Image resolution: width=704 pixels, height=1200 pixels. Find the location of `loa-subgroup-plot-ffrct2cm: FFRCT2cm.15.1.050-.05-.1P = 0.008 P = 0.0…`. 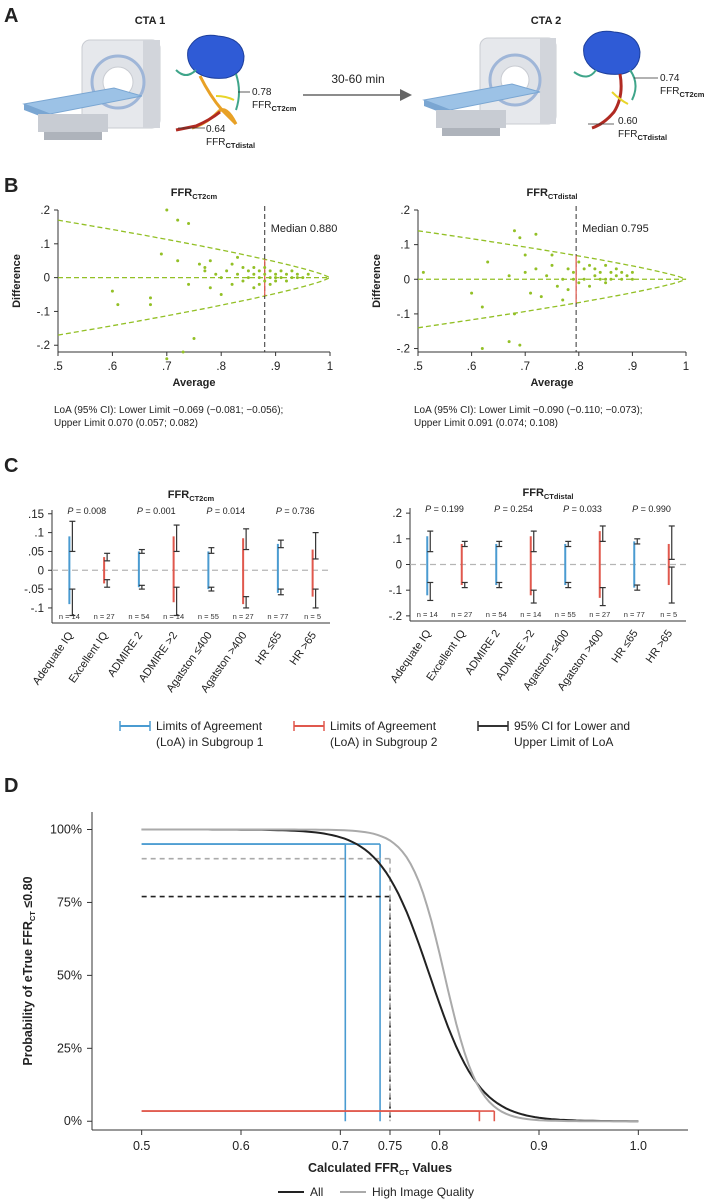

loa-subgroup-plot-ffrct2cm: FFRCT2cm.15.1.050-.05-.1P = 0.008 P = 0.0… is located at coordinates (177, 592).